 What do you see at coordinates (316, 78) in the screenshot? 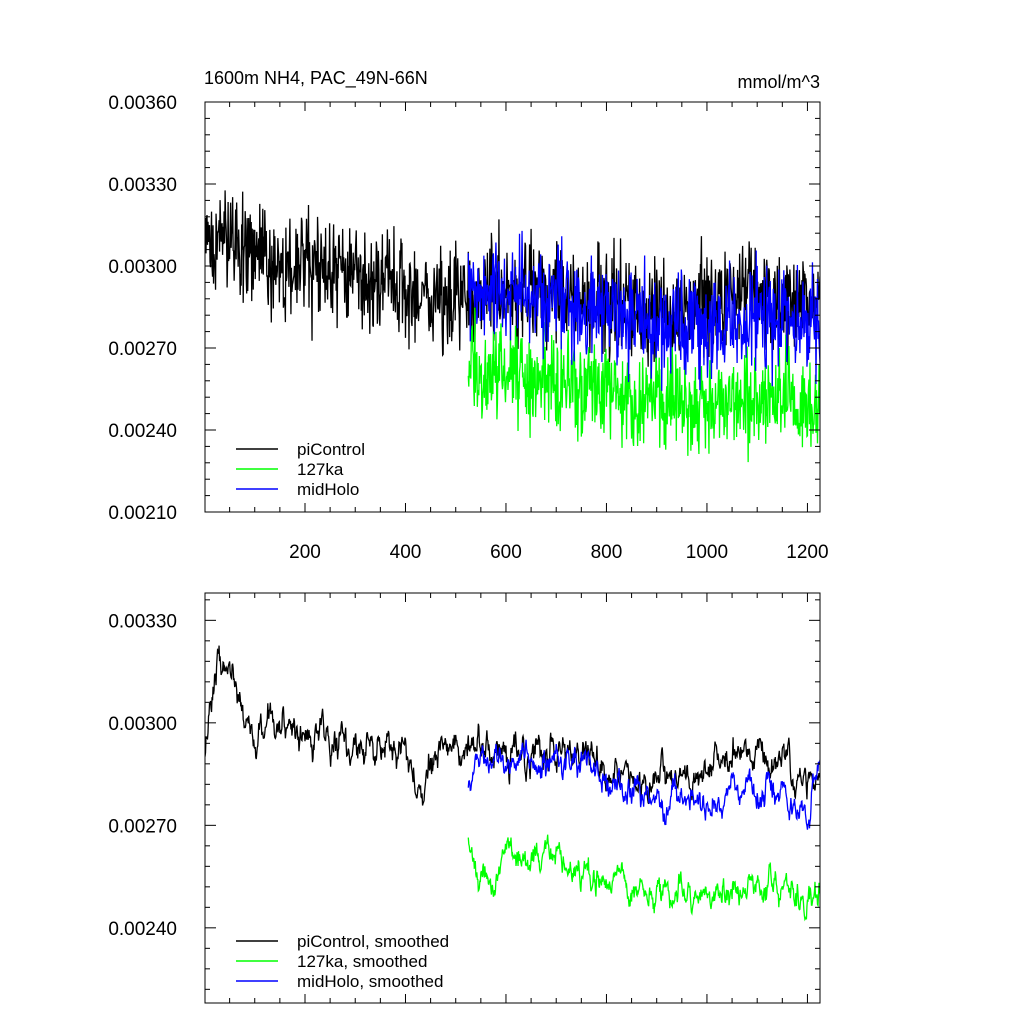
I see `chart-title: 1600m NH4, PAC_49N-66N` at bounding box center [316, 78].